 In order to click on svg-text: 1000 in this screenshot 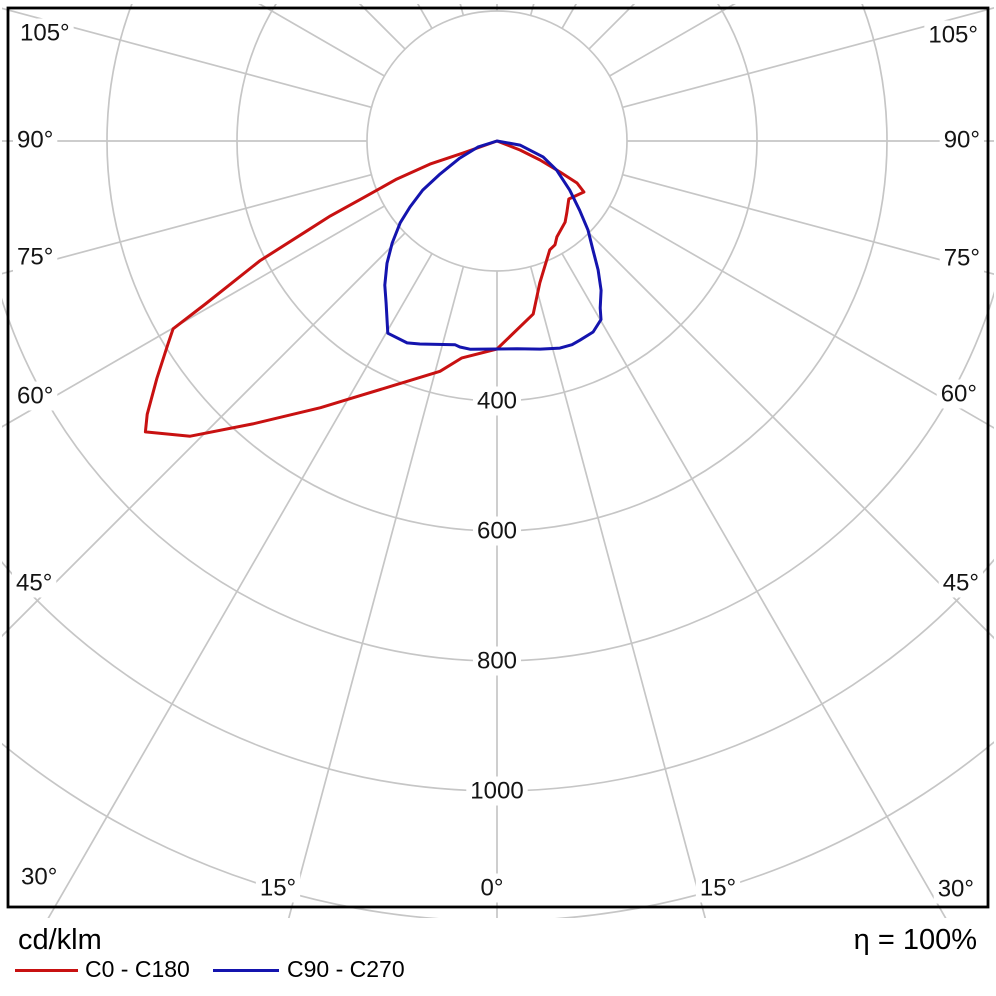, I will do `click(496, 791)`.